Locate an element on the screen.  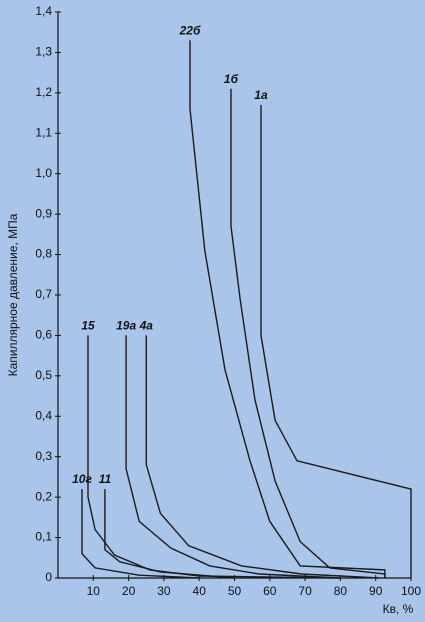
curve-label: 22б is located at coordinates (190, 30).